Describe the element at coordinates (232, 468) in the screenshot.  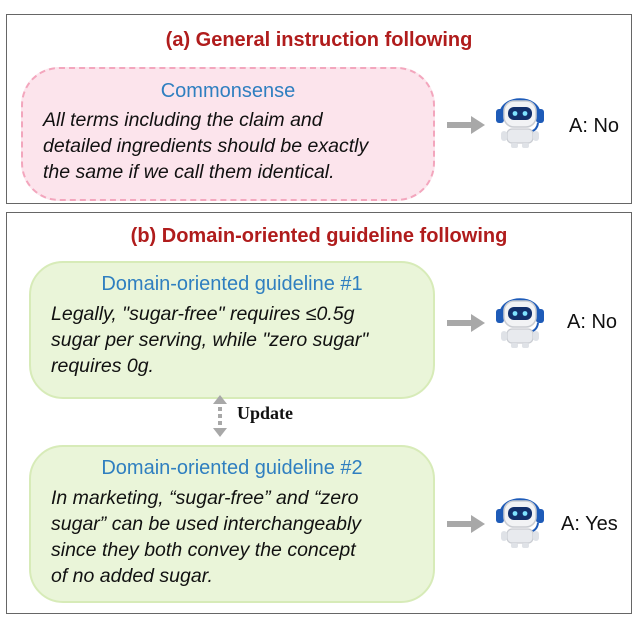
I see `guideline-2-title: Domain-oriented guideline #2` at that location.